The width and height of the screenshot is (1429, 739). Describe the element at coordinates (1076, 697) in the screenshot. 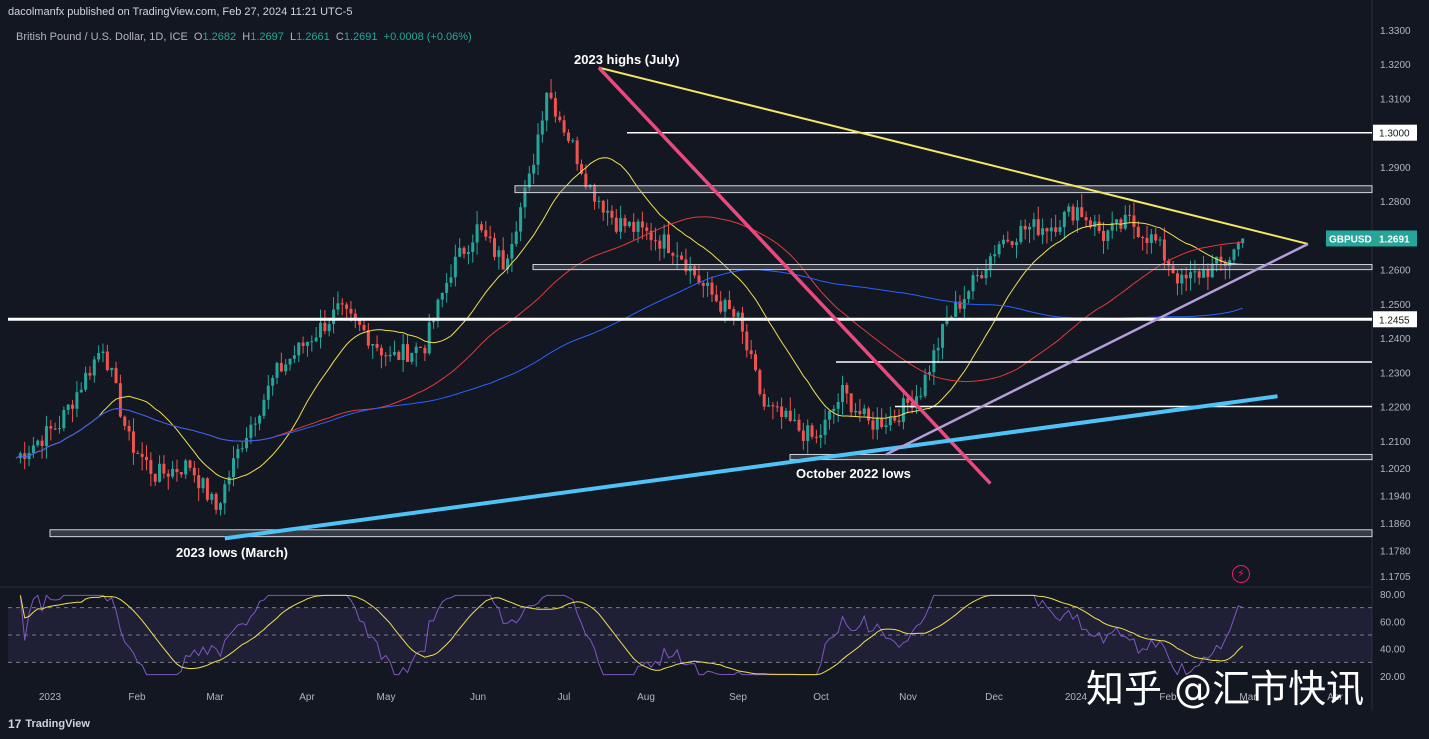

I see `x-tick-label: 2024` at that location.